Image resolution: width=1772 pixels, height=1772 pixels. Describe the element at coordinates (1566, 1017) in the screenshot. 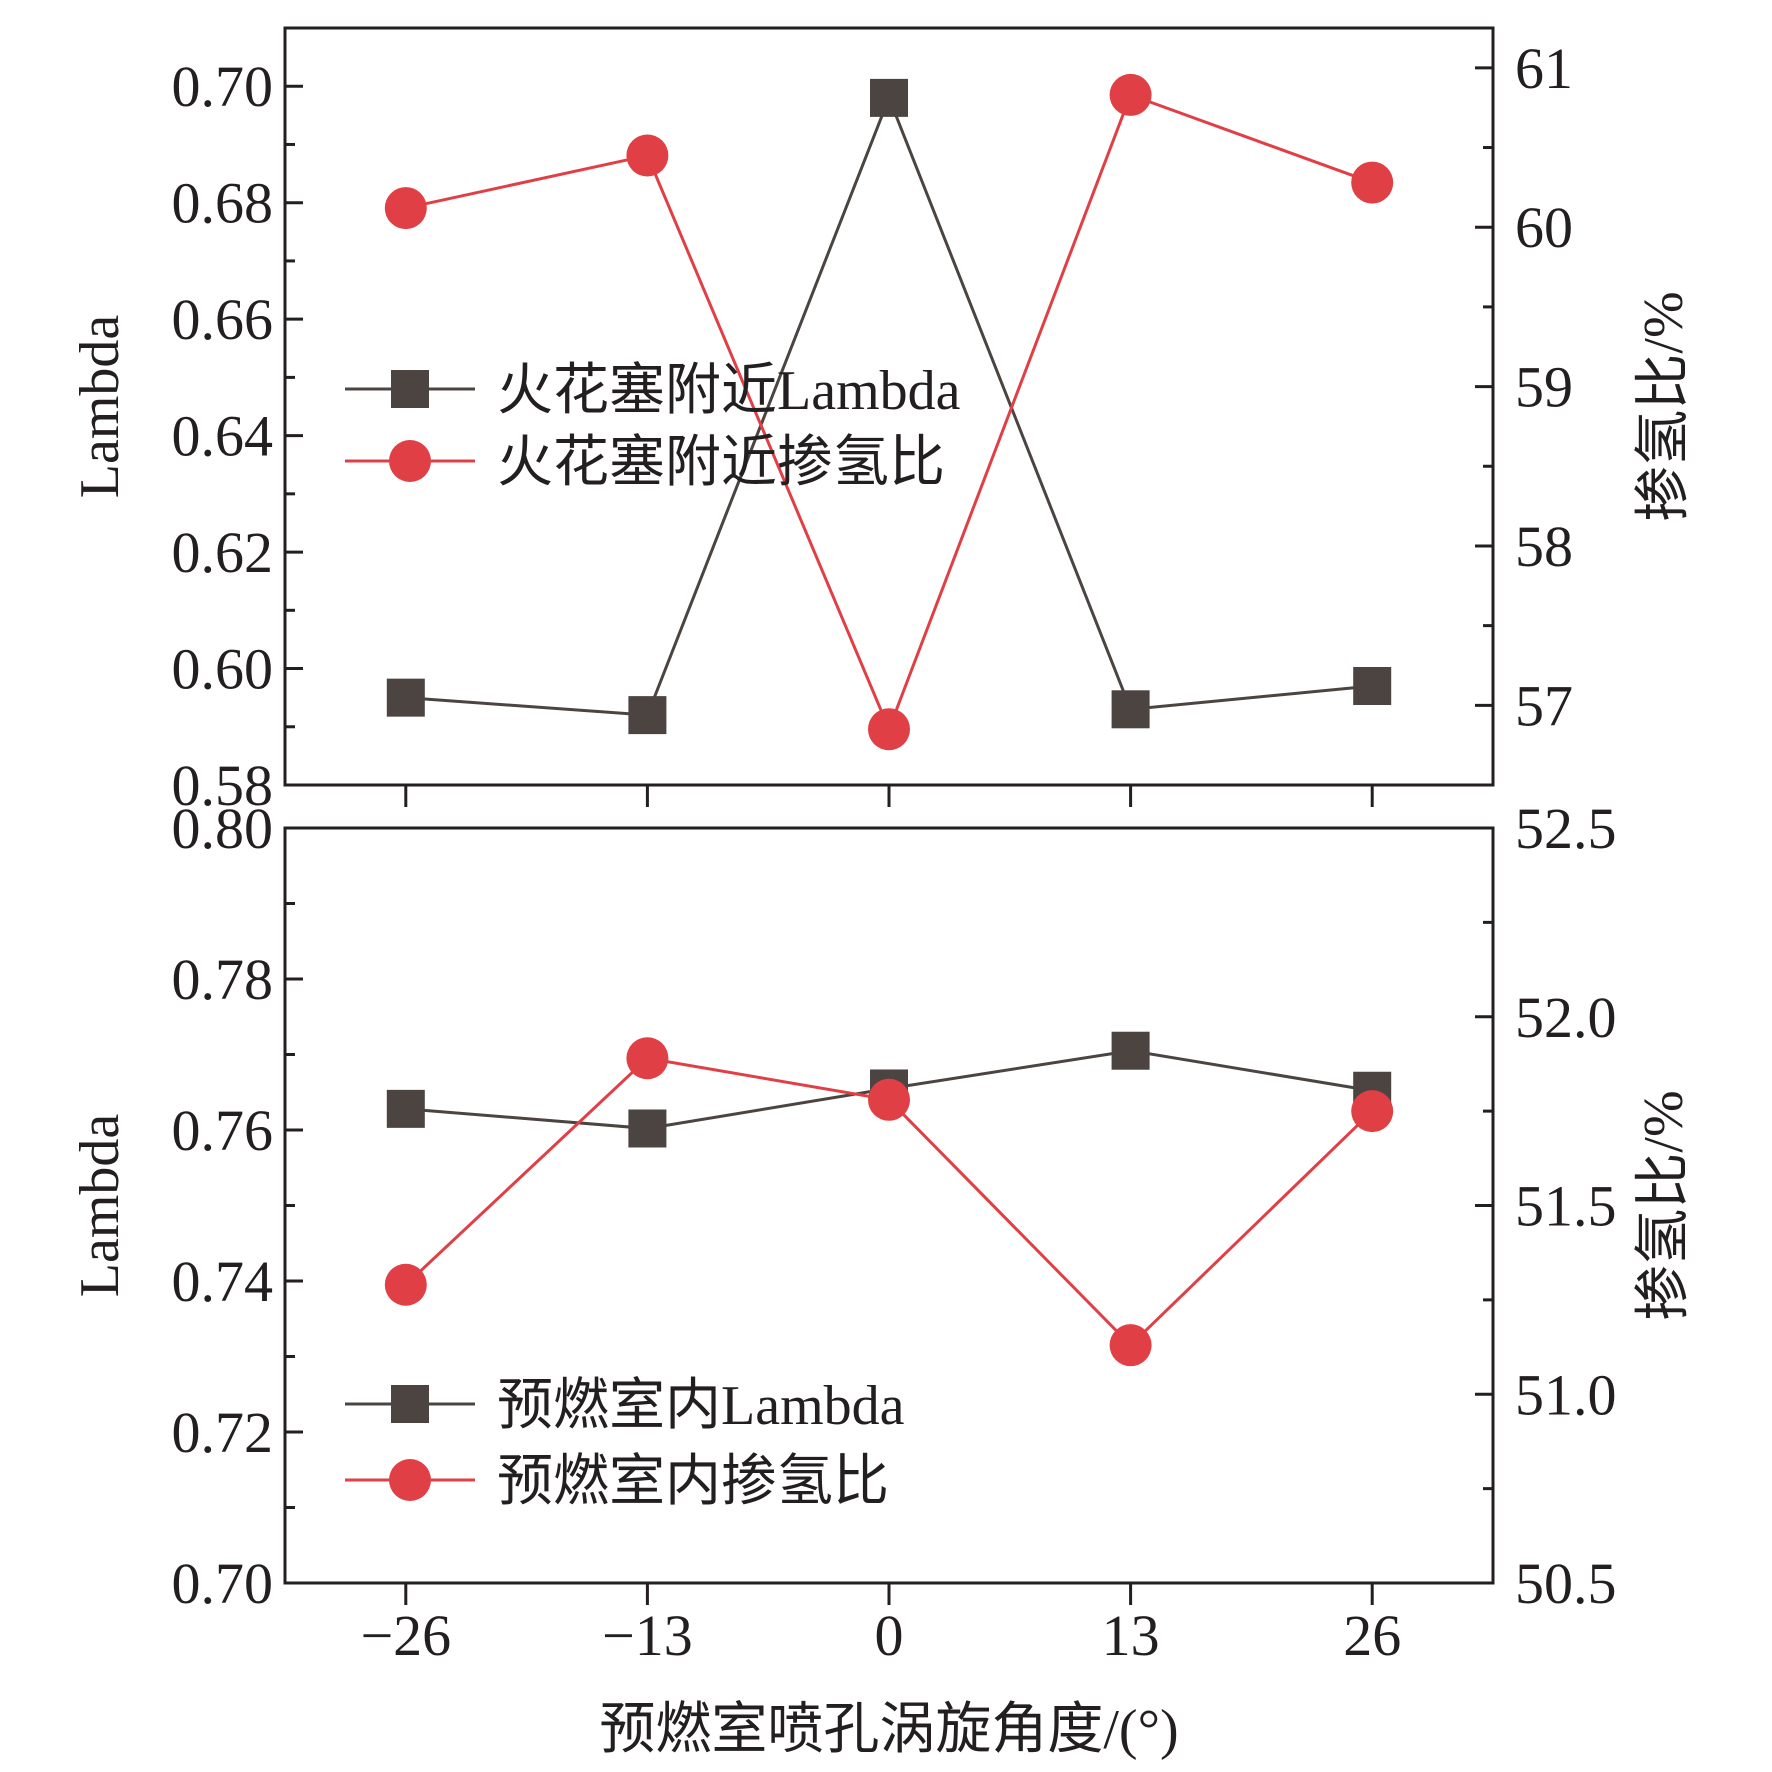

I see `right-tick-label: 52.0` at that location.